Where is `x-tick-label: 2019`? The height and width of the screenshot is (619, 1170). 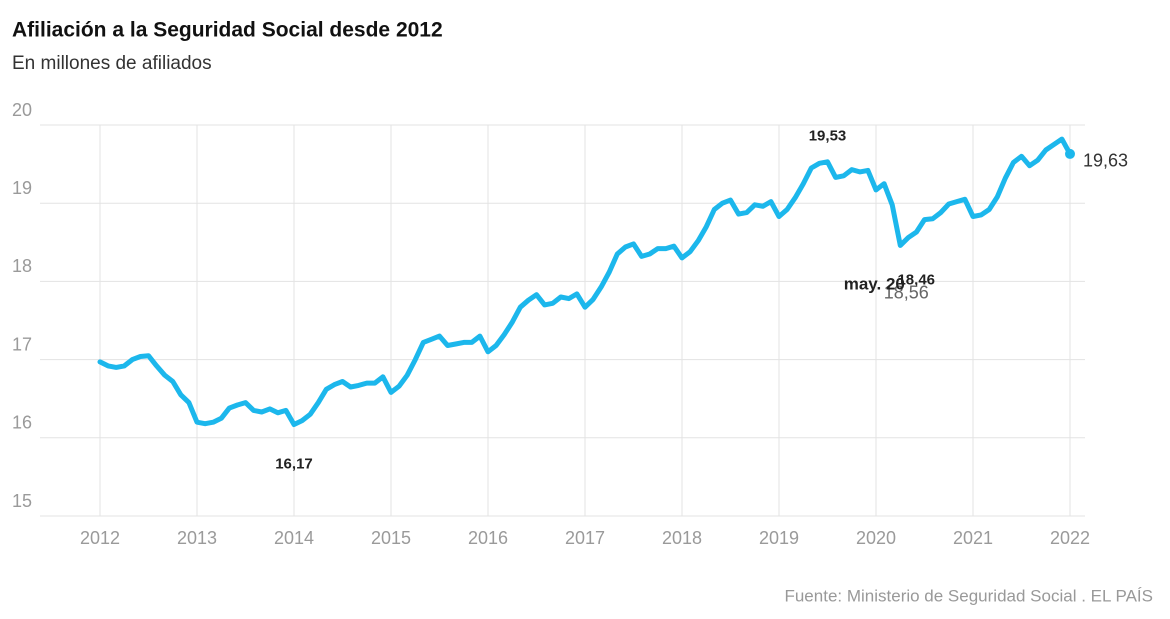
x-tick-label: 2019 is located at coordinates (779, 538).